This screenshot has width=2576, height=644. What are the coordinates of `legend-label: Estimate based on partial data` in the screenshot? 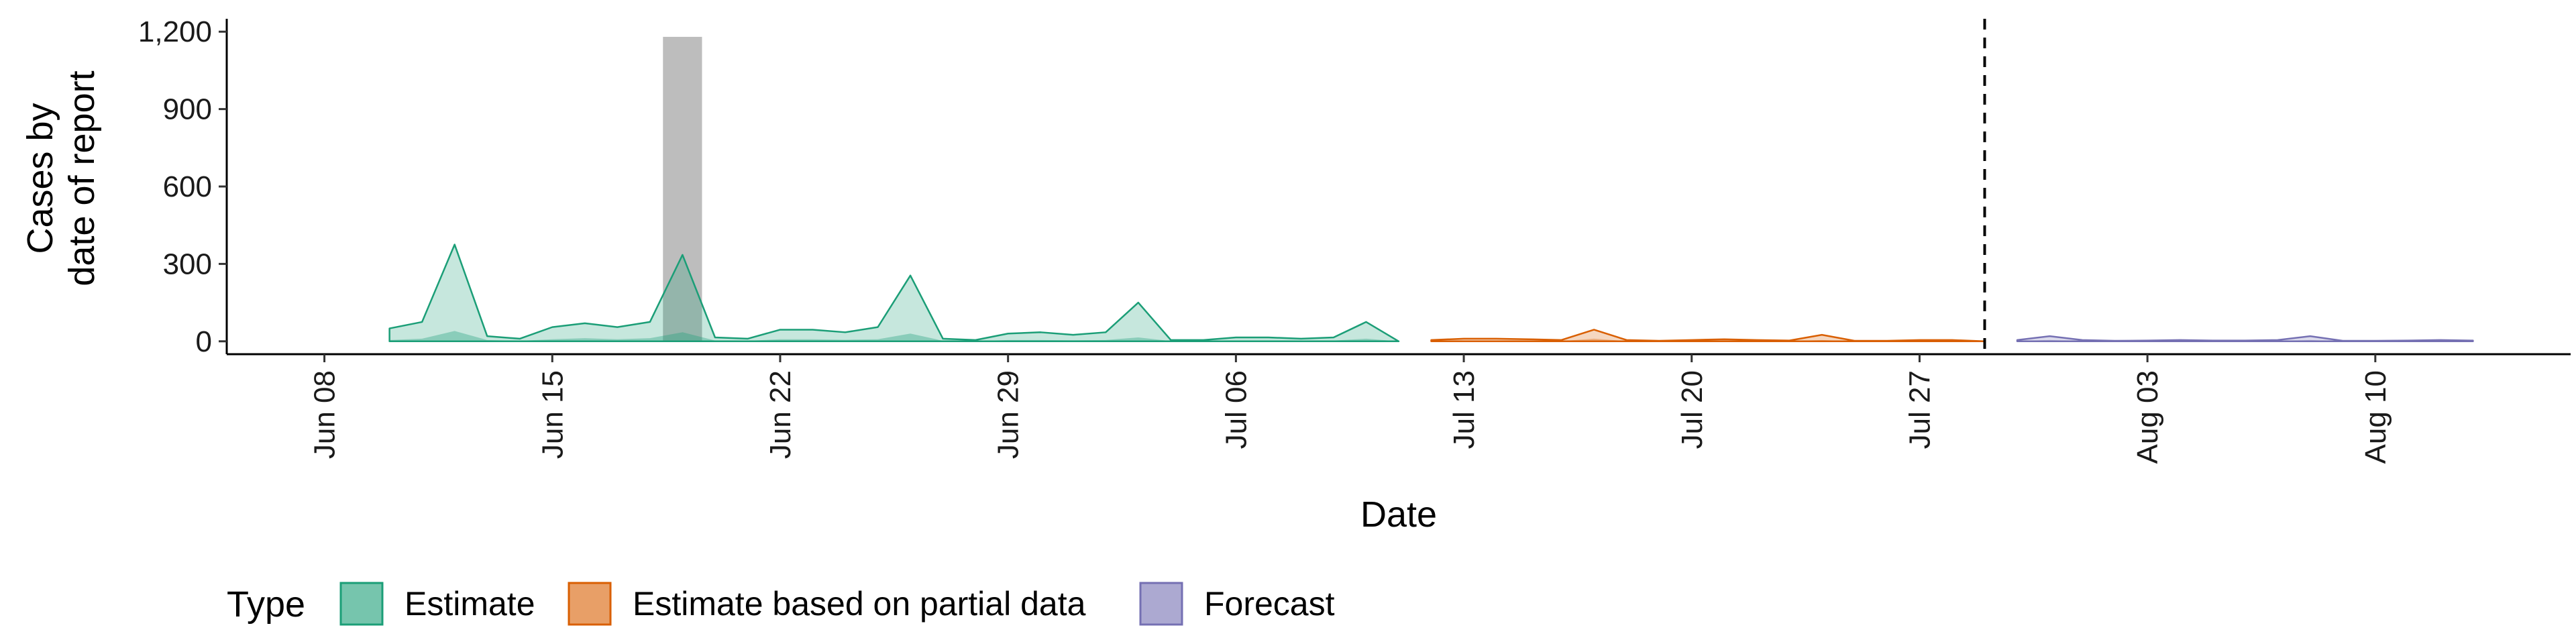 It's located at (859, 604).